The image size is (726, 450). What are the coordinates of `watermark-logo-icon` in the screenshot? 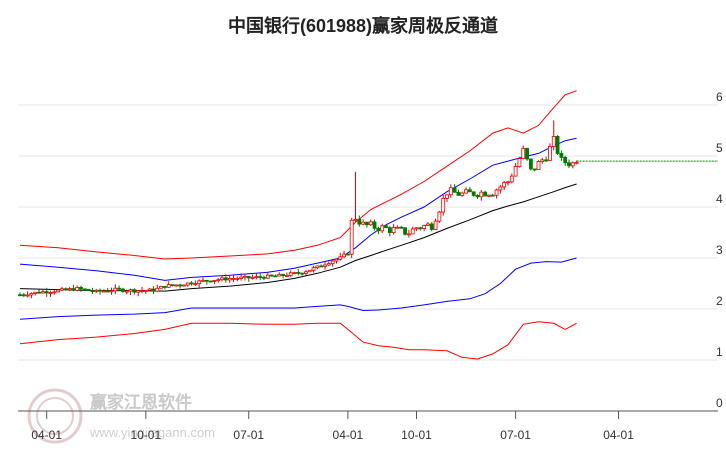 It's located at (55, 416).